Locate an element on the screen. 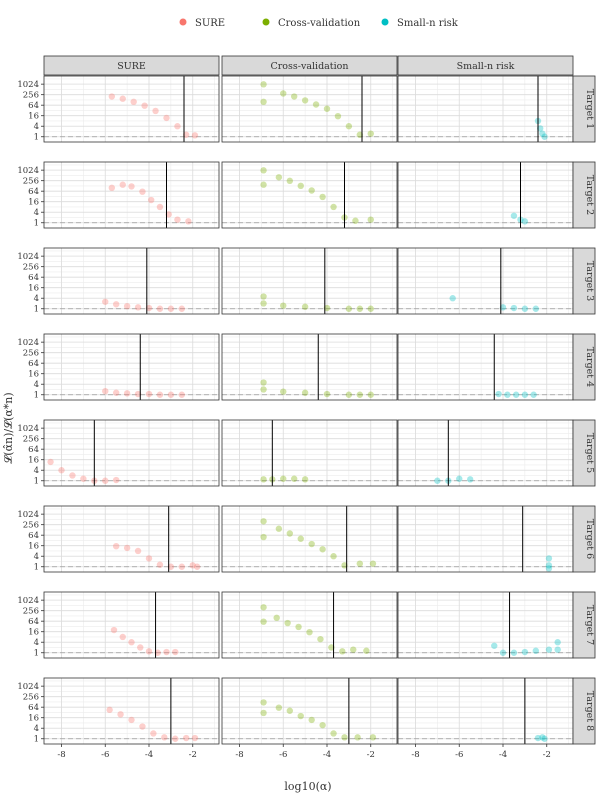 The height and width of the screenshot is (800, 600). panel-r2-c1 is located at coordinates (309, 281).